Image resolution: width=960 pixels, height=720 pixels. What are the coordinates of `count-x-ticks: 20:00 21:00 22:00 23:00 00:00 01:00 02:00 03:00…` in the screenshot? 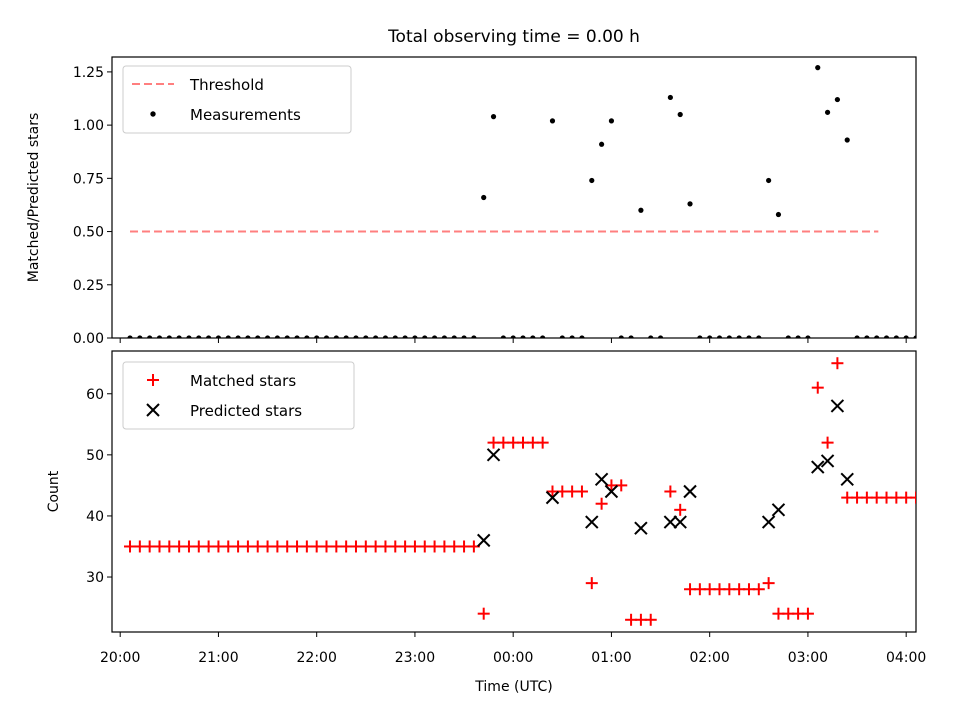 It's located at (513, 649).